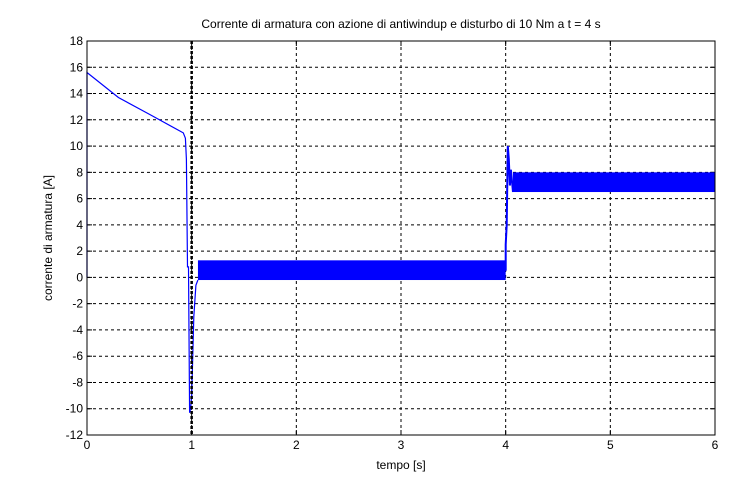  What do you see at coordinates (77, 94) in the screenshot?
I see `y-tick-label: 14` at bounding box center [77, 94].